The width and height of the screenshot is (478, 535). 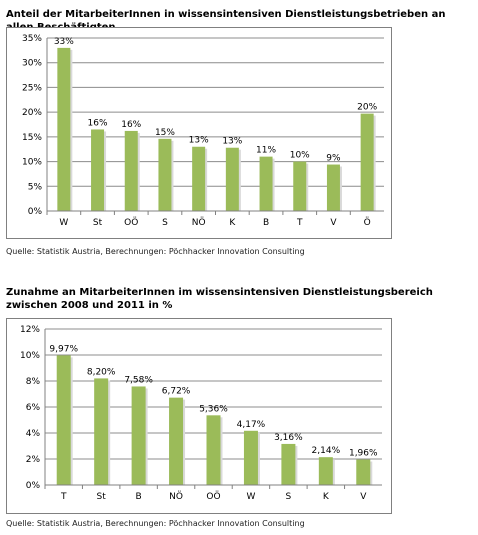 I want to click on chart1-ytick-label: 10%, so click(x=32, y=163).